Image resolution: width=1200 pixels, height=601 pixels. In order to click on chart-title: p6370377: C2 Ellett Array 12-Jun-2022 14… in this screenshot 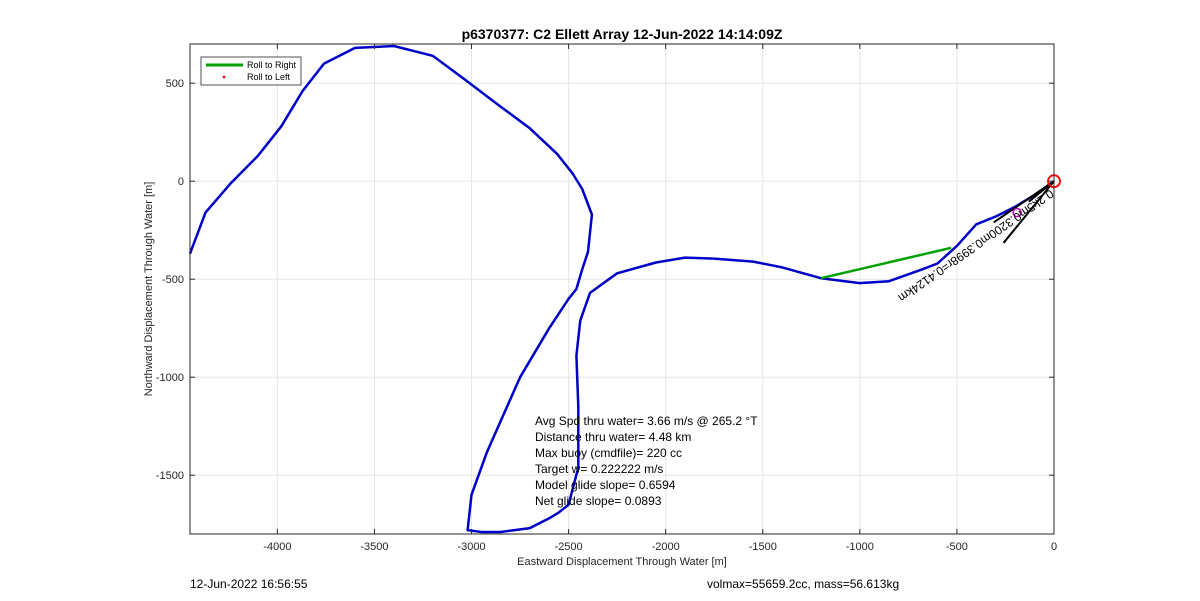, I will do `click(622, 34)`.